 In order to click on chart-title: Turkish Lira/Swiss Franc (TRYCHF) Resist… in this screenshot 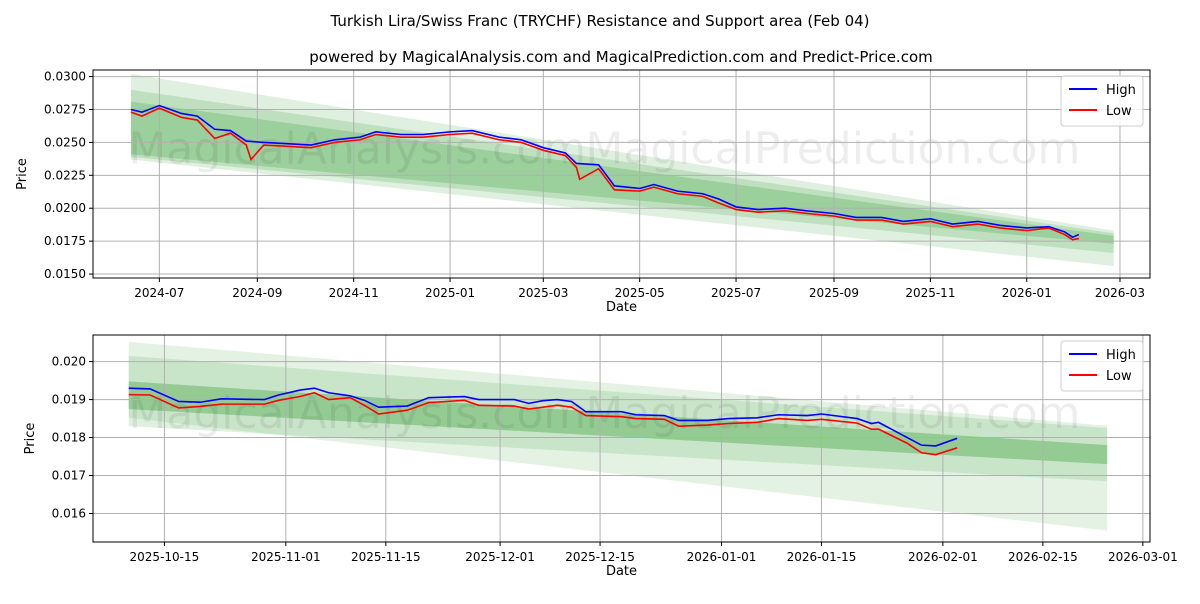, I will do `click(599, 21)`.